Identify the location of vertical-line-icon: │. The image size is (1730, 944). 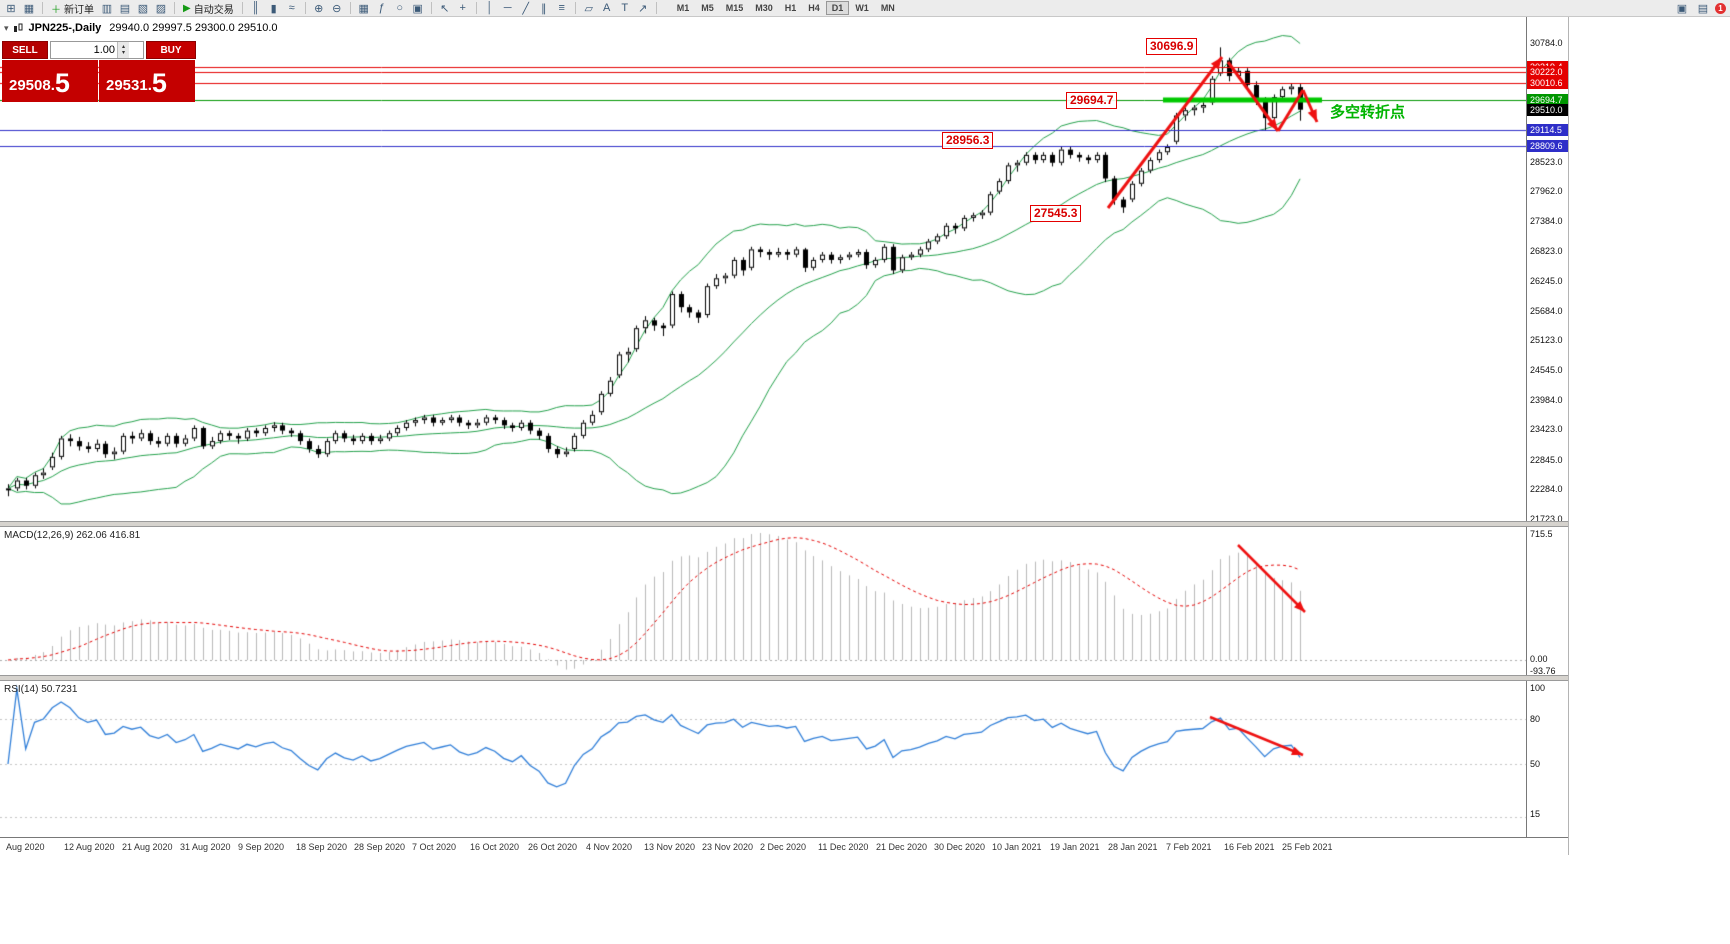
(490, 8).